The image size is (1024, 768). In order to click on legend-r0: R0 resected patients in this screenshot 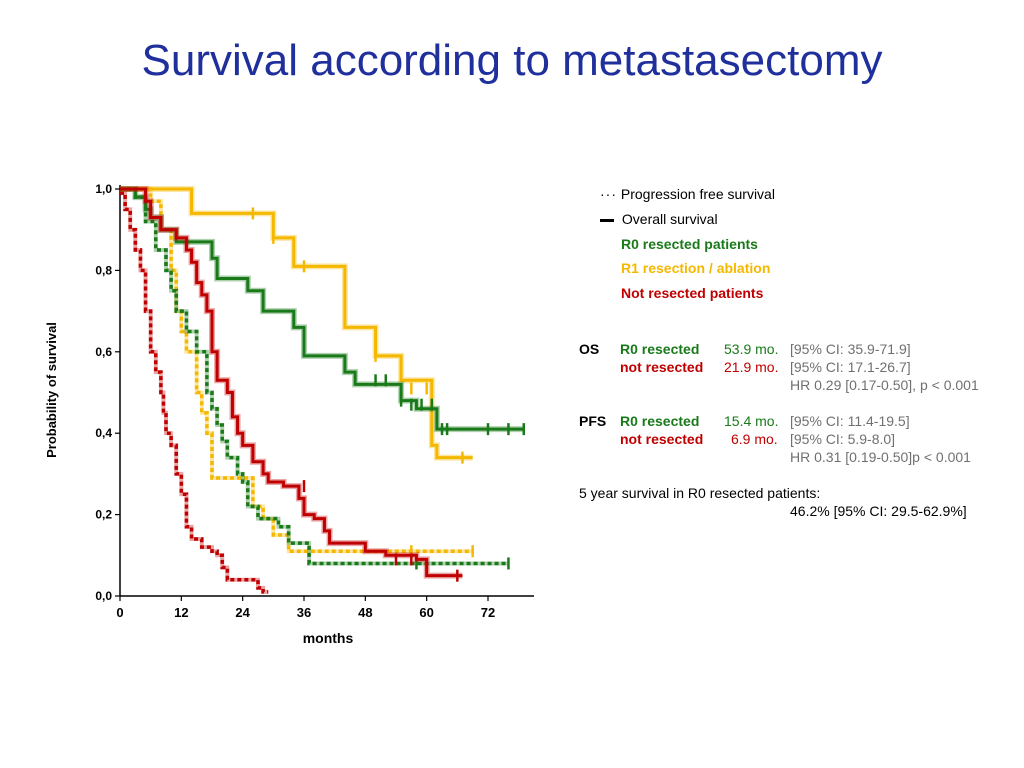, I will do `click(689, 244)`.